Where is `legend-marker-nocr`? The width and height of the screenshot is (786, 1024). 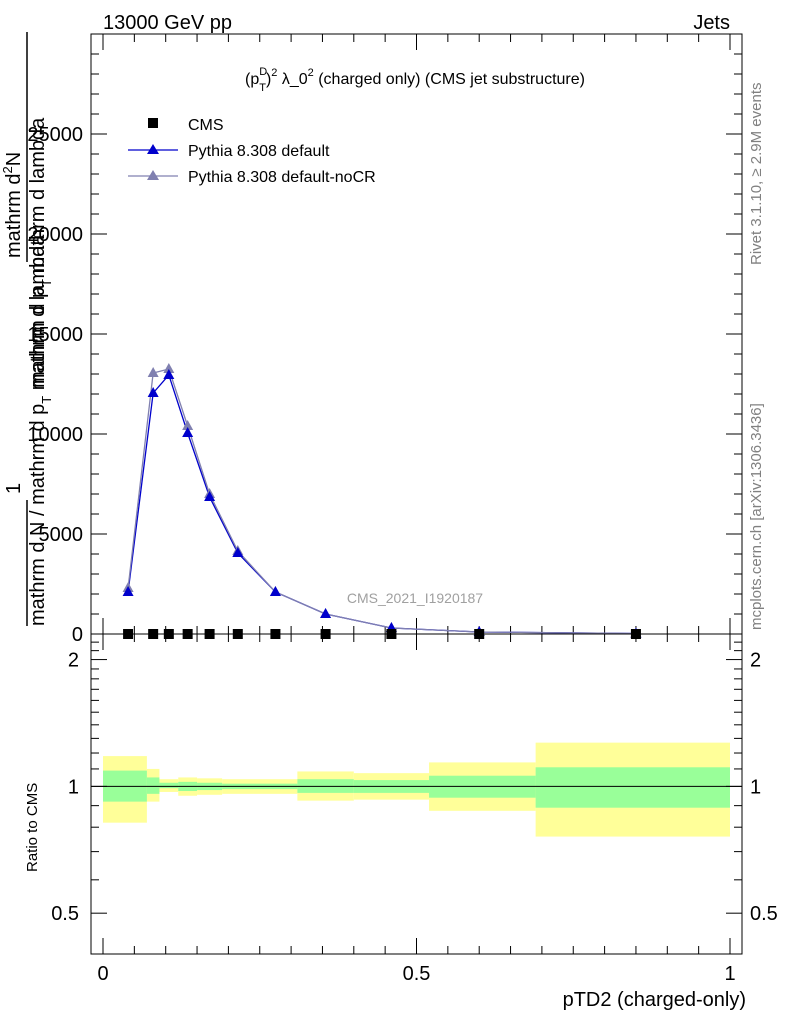 legend-marker-nocr is located at coordinates (153, 175).